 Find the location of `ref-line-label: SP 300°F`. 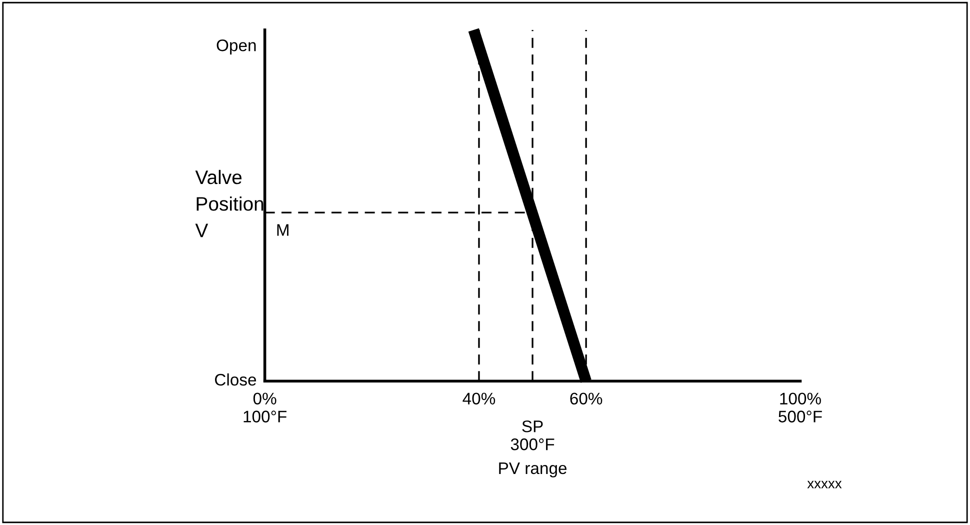

ref-line-label: SP 300°F is located at coordinates (532, 435).